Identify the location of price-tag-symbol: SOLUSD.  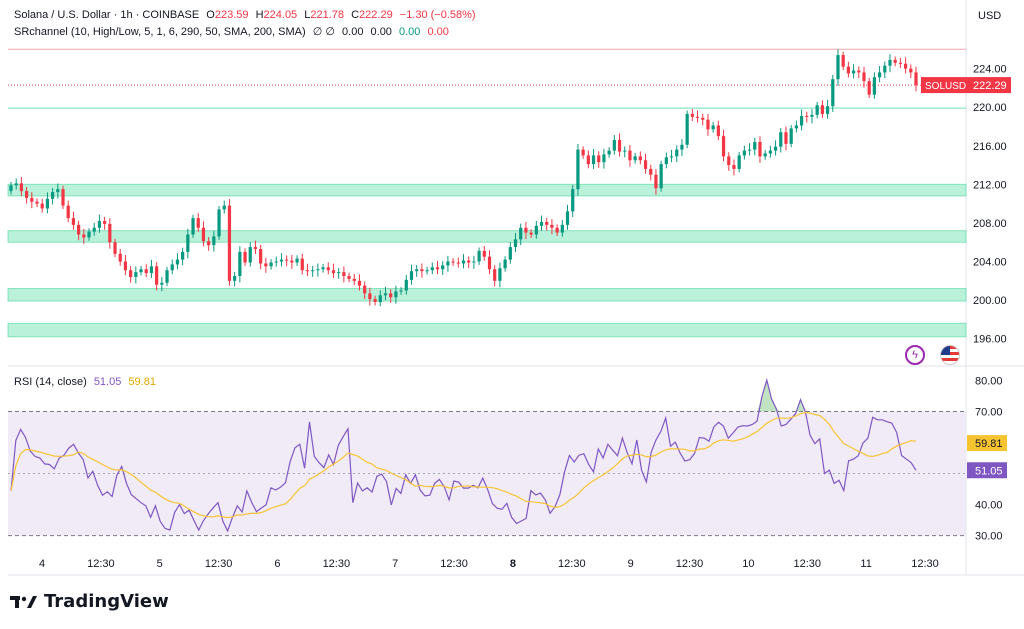
(945, 86).